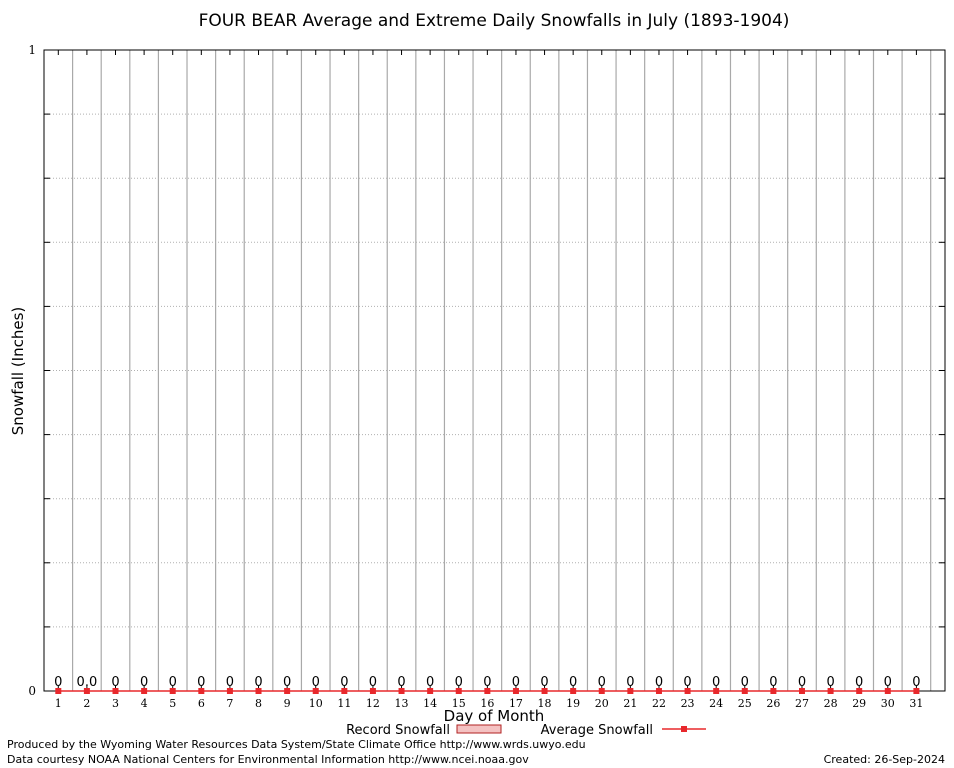 The height and width of the screenshot is (768, 954). I want to click on legend-average-marker, so click(684, 729).